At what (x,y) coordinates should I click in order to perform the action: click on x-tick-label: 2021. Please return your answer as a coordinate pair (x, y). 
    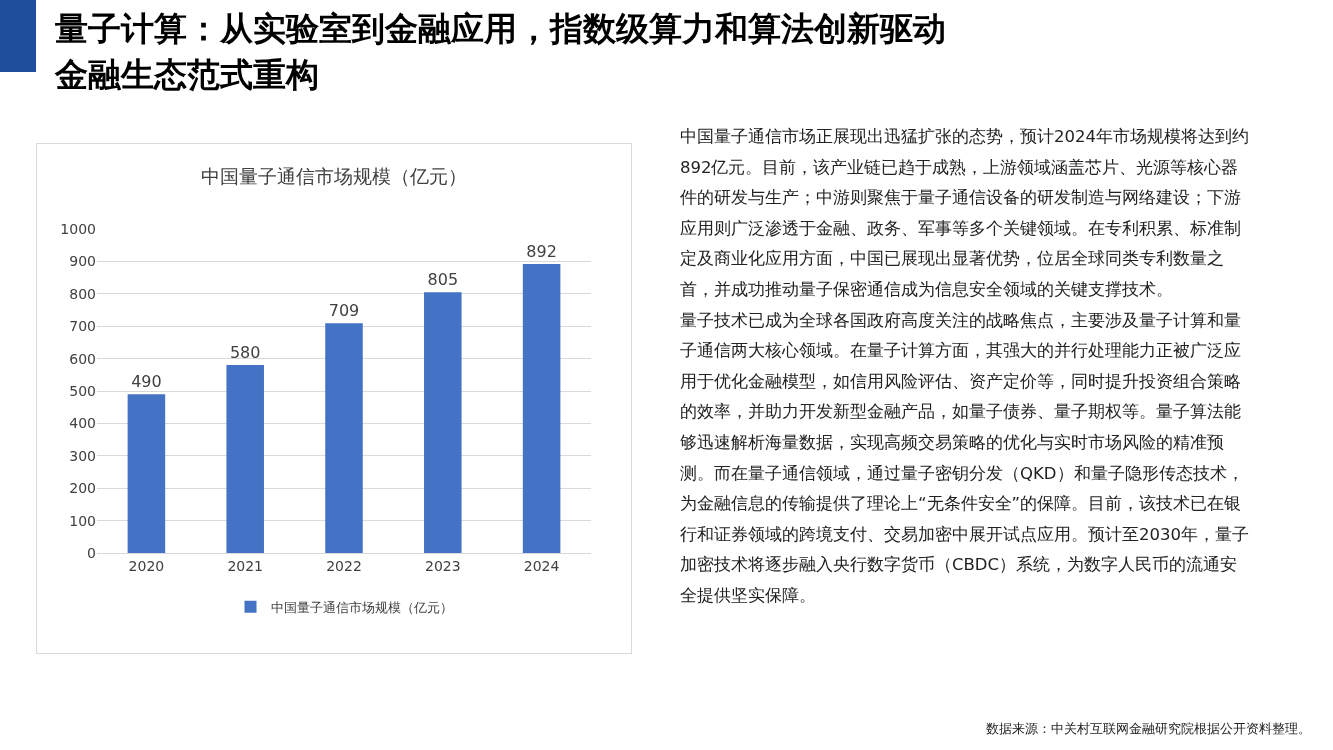
    Looking at the image, I should click on (245, 565).